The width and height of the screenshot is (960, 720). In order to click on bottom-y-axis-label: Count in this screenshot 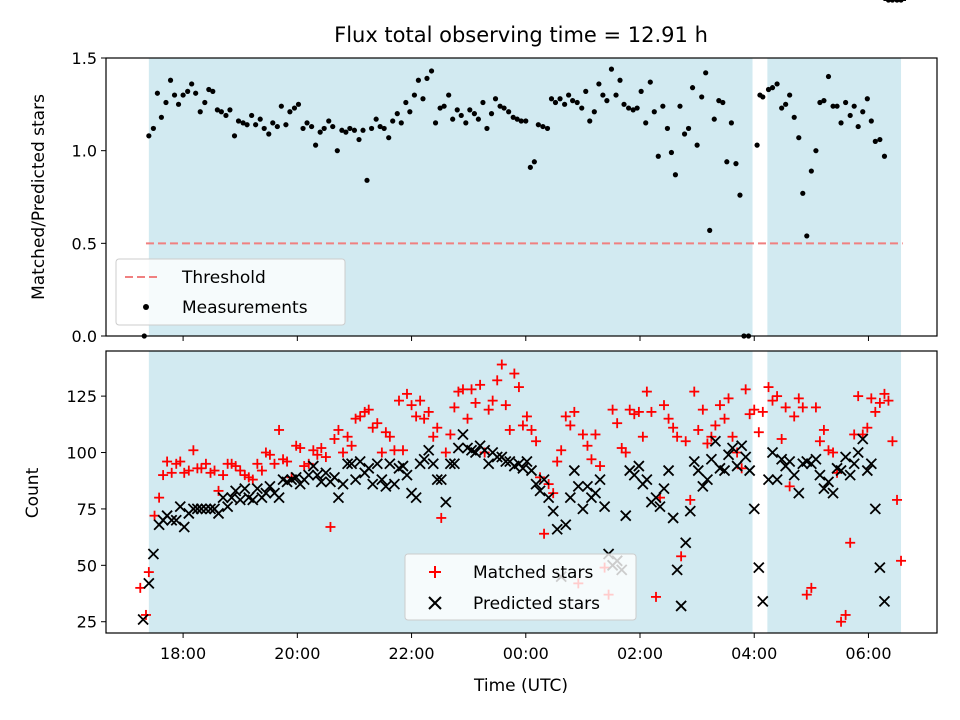, I will do `click(33, 492)`.